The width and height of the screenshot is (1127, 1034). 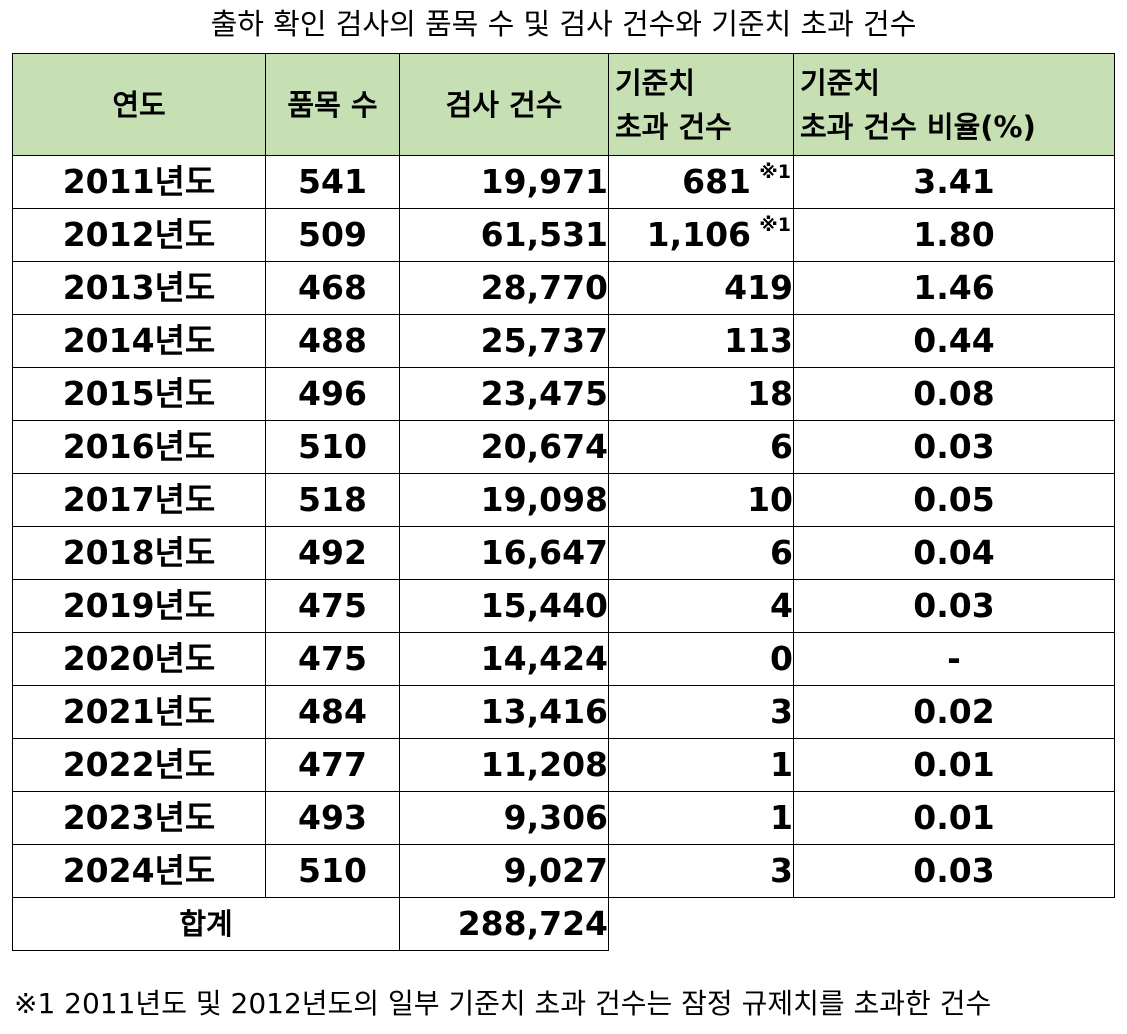 I want to click on cell-inspections: 16,647, so click(x=504, y=553).